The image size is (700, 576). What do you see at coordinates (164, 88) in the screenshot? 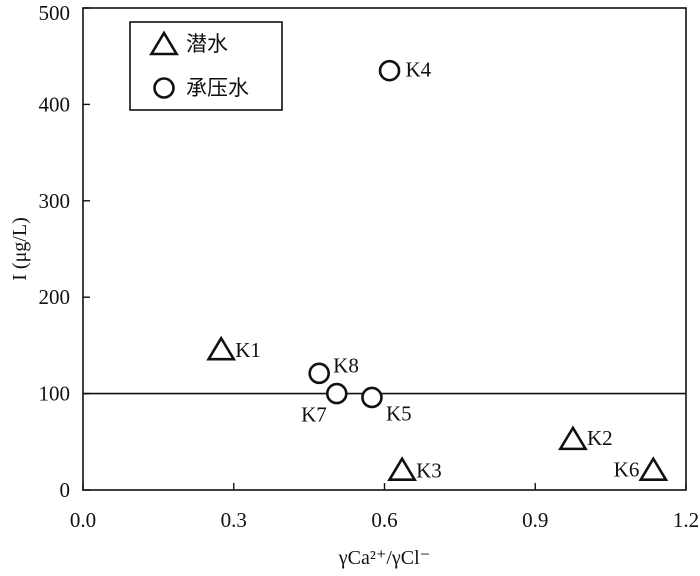
I see `legend-marker-circle` at bounding box center [164, 88].